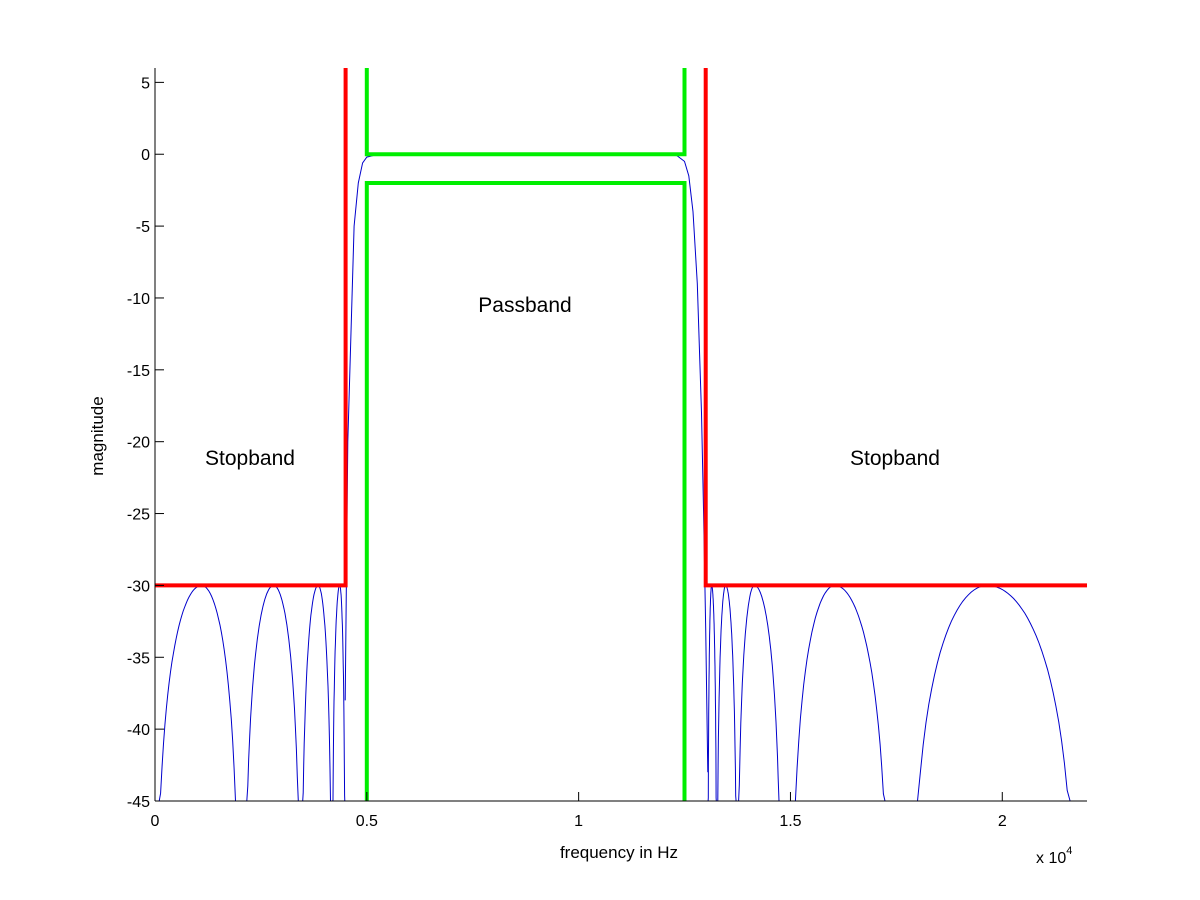  I want to click on y-tick-label: -10, so click(138, 299).